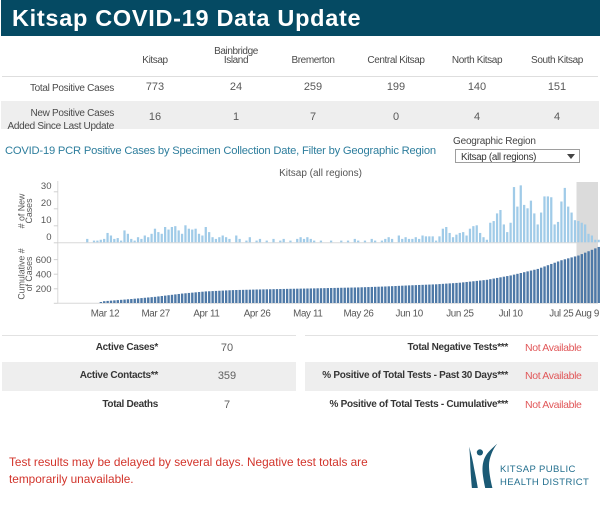 This screenshot has height=505, width=600. Describe the element at coordinates (46, 186) in the screenshot. I see `svg-text: 30` at that location.